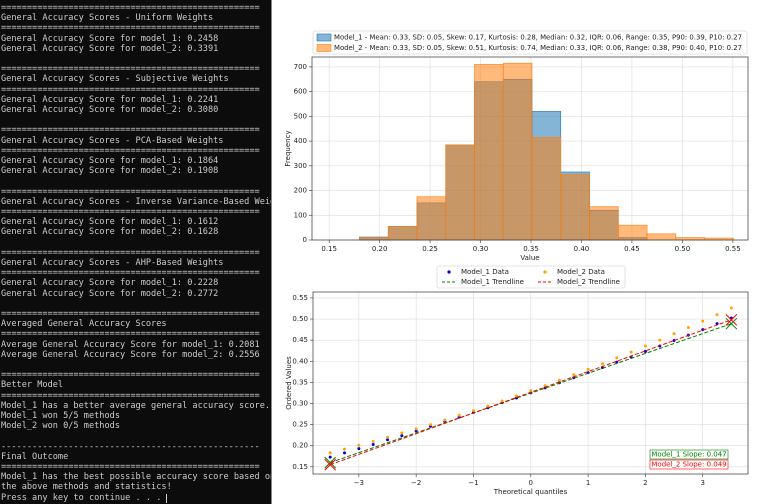  Describe the element at coordinates (60, 416) in the screenshot. I see `terminal-line: Model_1 won 5/5 methods` at that location.